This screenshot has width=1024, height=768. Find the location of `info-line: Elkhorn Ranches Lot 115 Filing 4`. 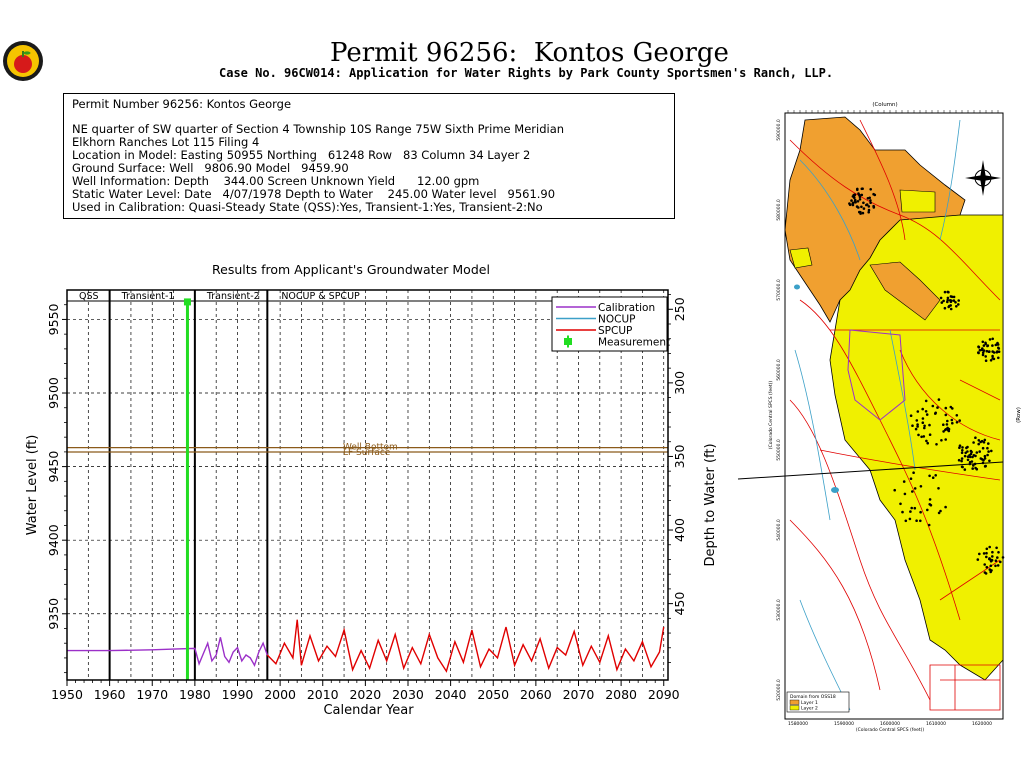

info-line: Elkhorn Ranches Lot 115 Filing 4 is located at coordinates (166, 142).